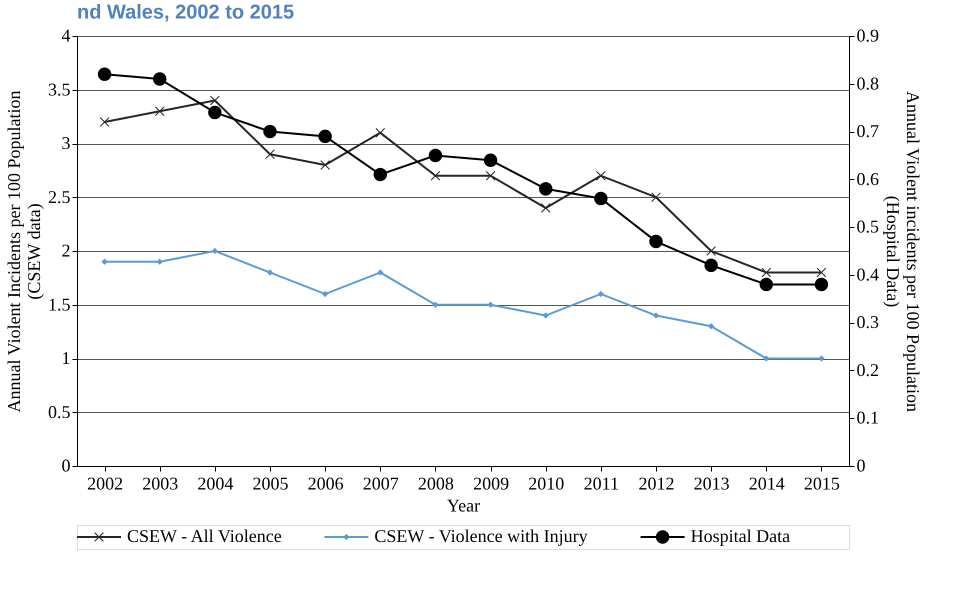  Describe the element at coordinates (66, 36) in the screenshot. I see `y-tick-label: 4` at that location.